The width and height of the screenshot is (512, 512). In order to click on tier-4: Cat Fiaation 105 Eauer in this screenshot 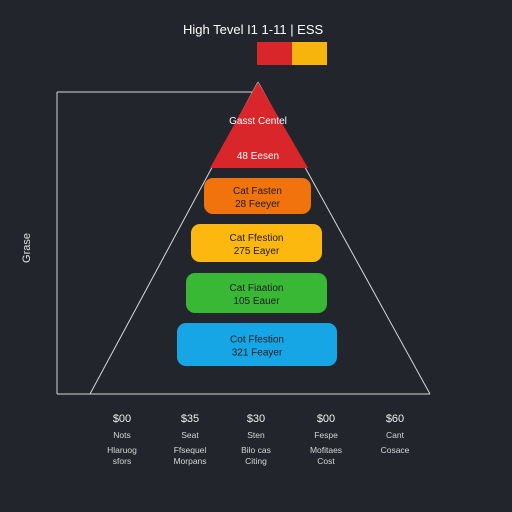, I will do `click(256, 293)`.